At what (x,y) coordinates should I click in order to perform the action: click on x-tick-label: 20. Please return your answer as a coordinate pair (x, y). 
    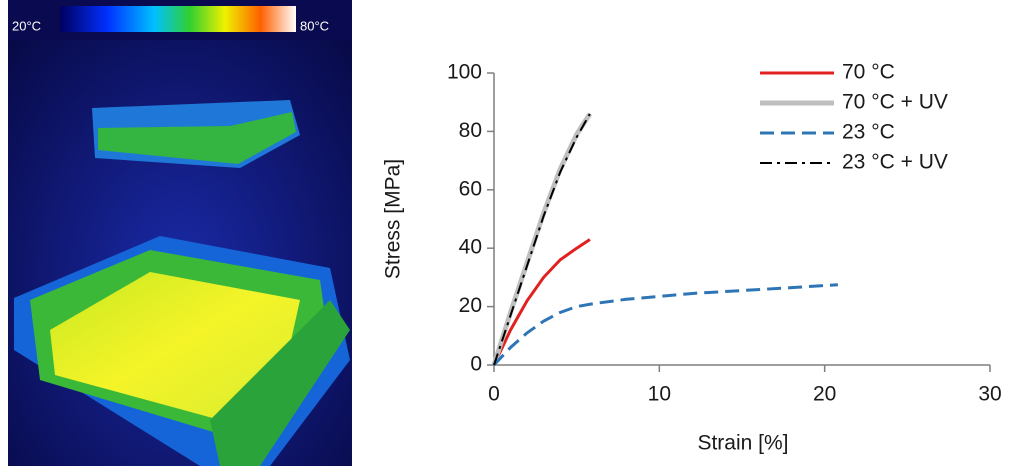
    Looking at the image, I should click on (824, 394).